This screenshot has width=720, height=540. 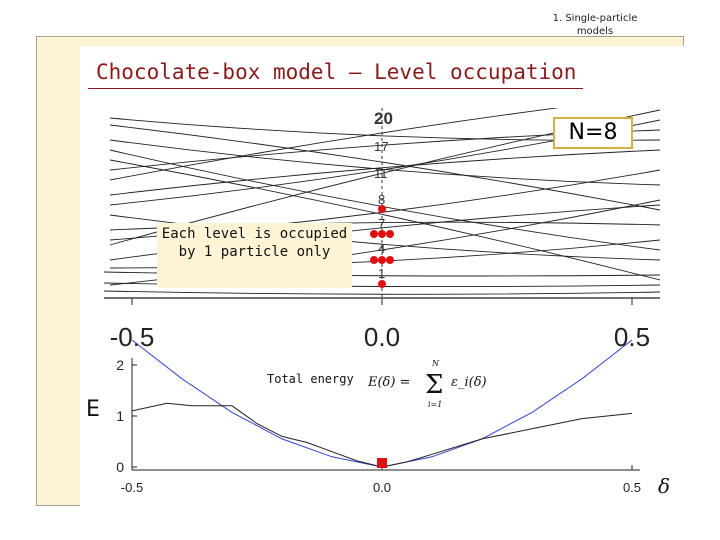 What do you see at coordinates (595, 25) in the screenshot?
I see `section-note: 1. Single-particle models` at bounding box center [595, 25].